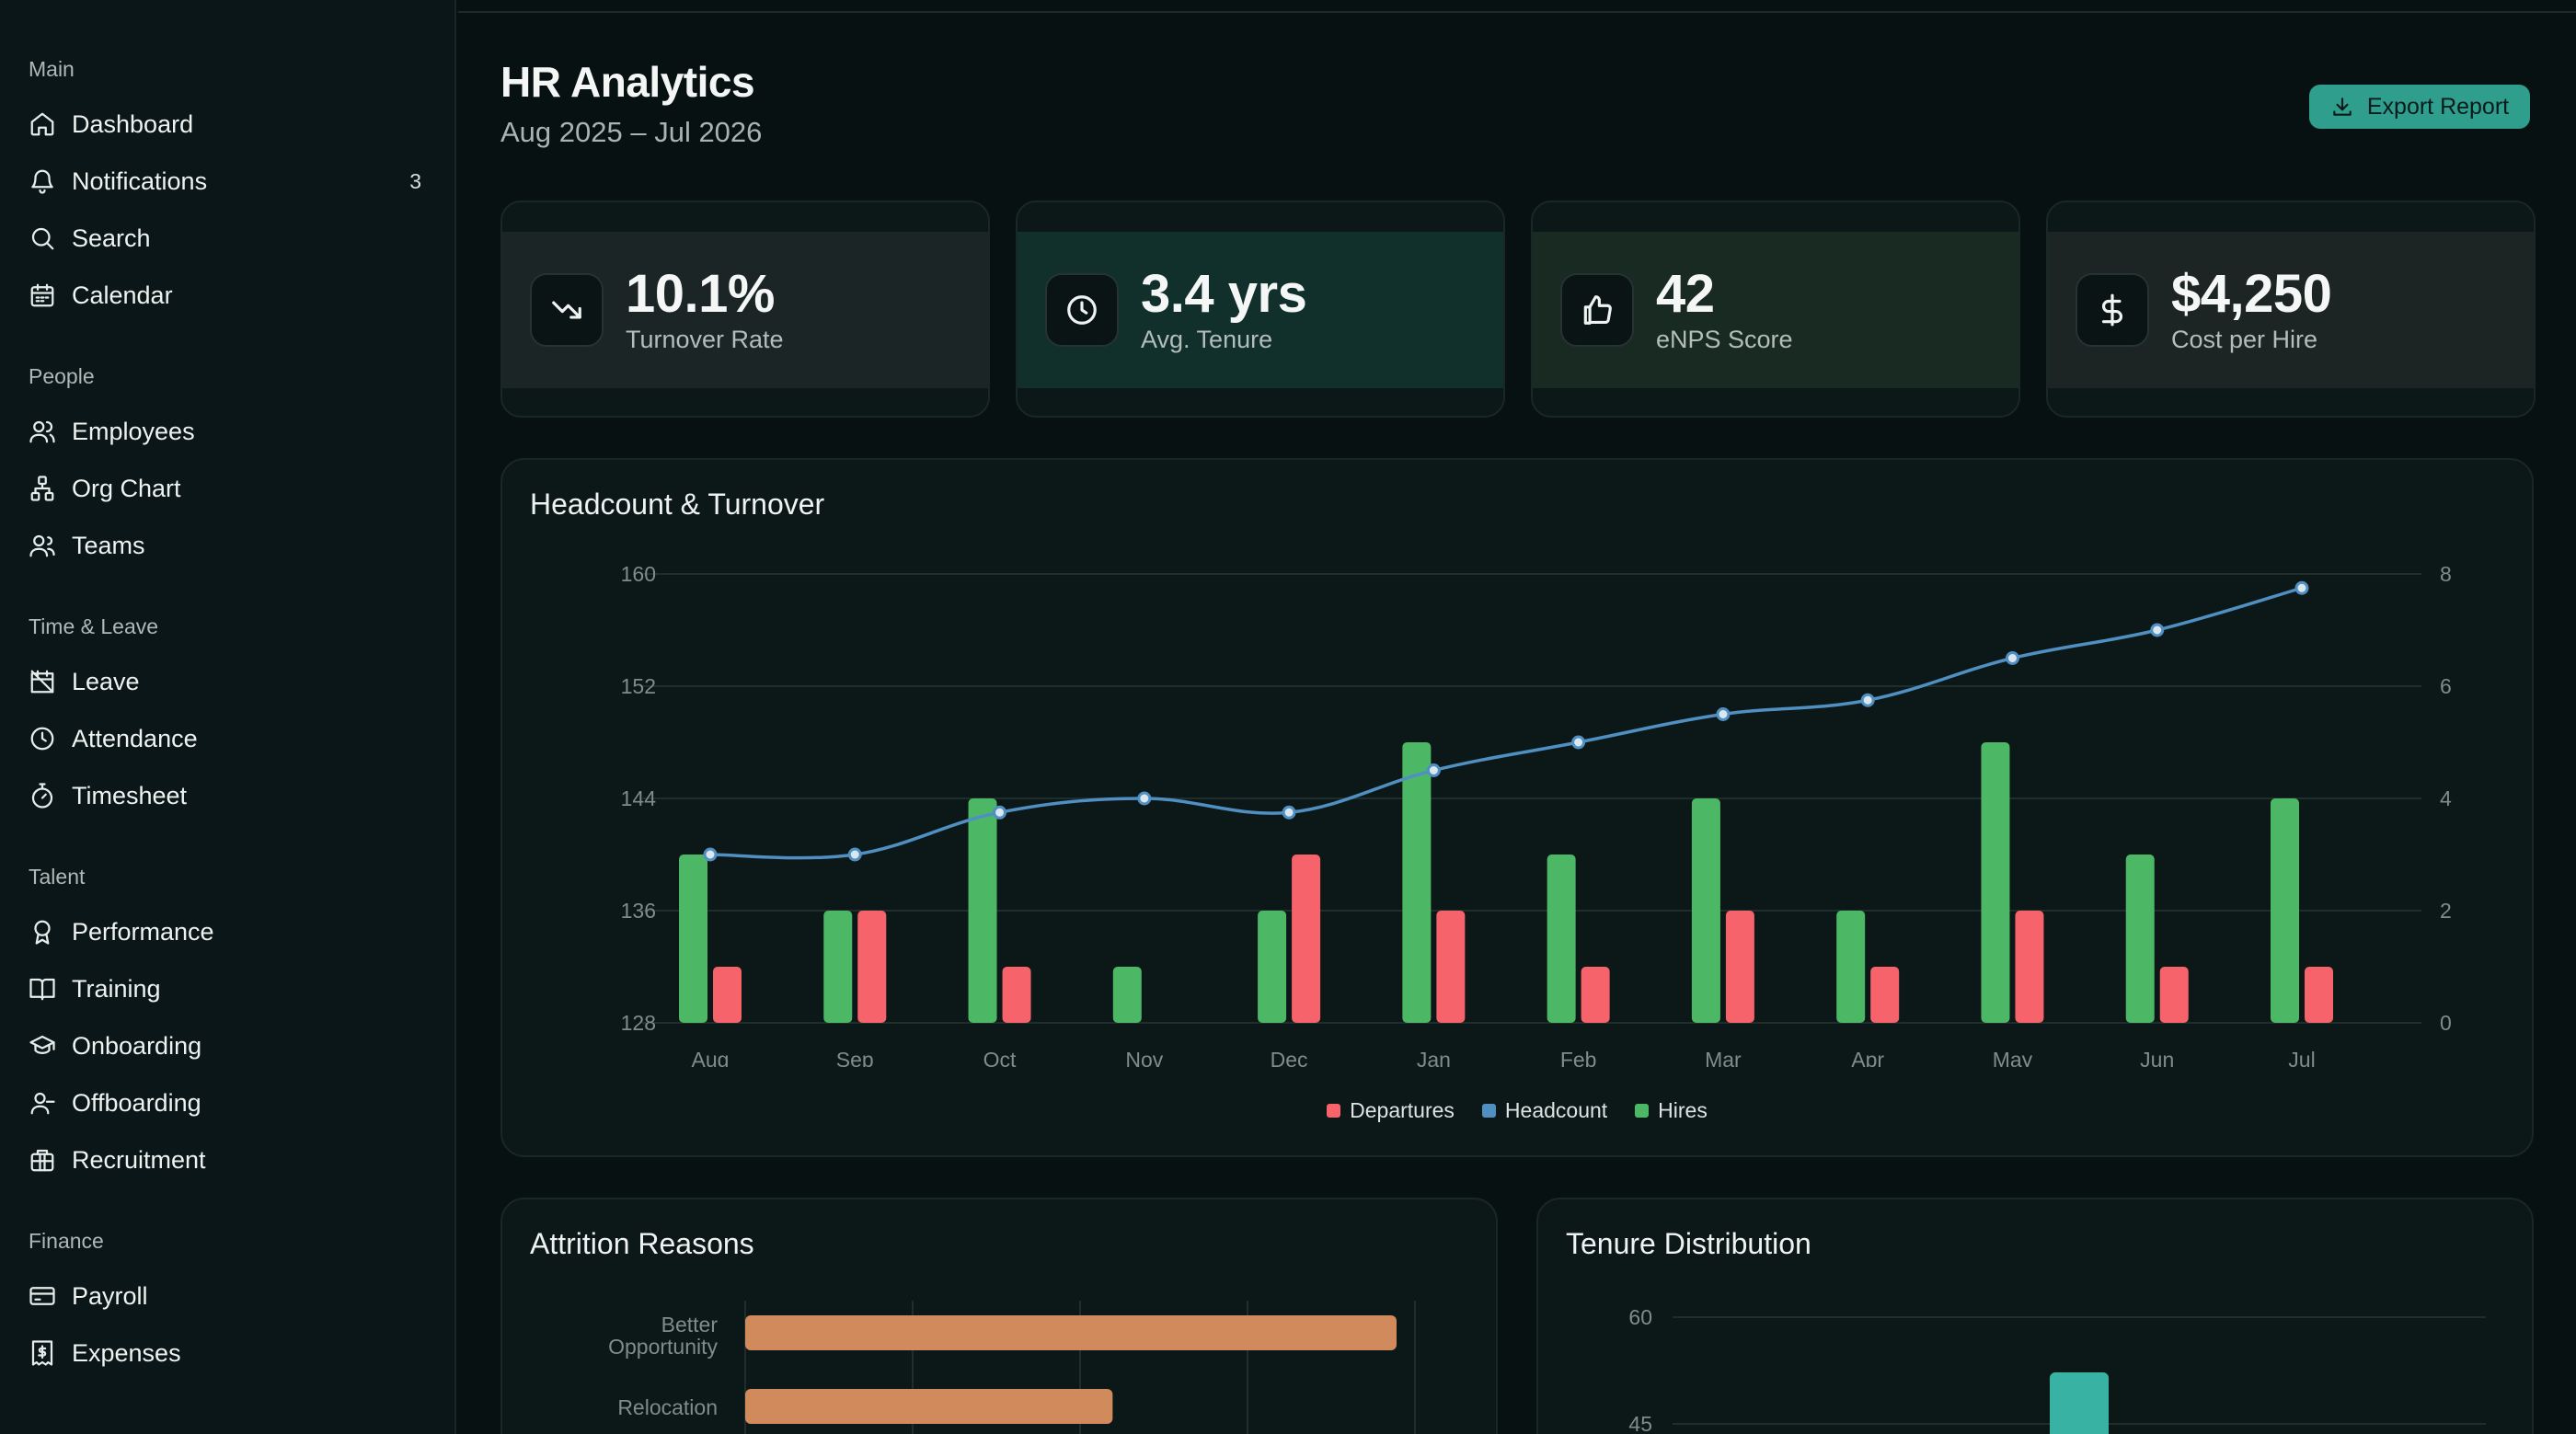 This screenshot has width=2576, height=1434. I want to click on sidebar-item-label: Expenses, so click(126, 1352).